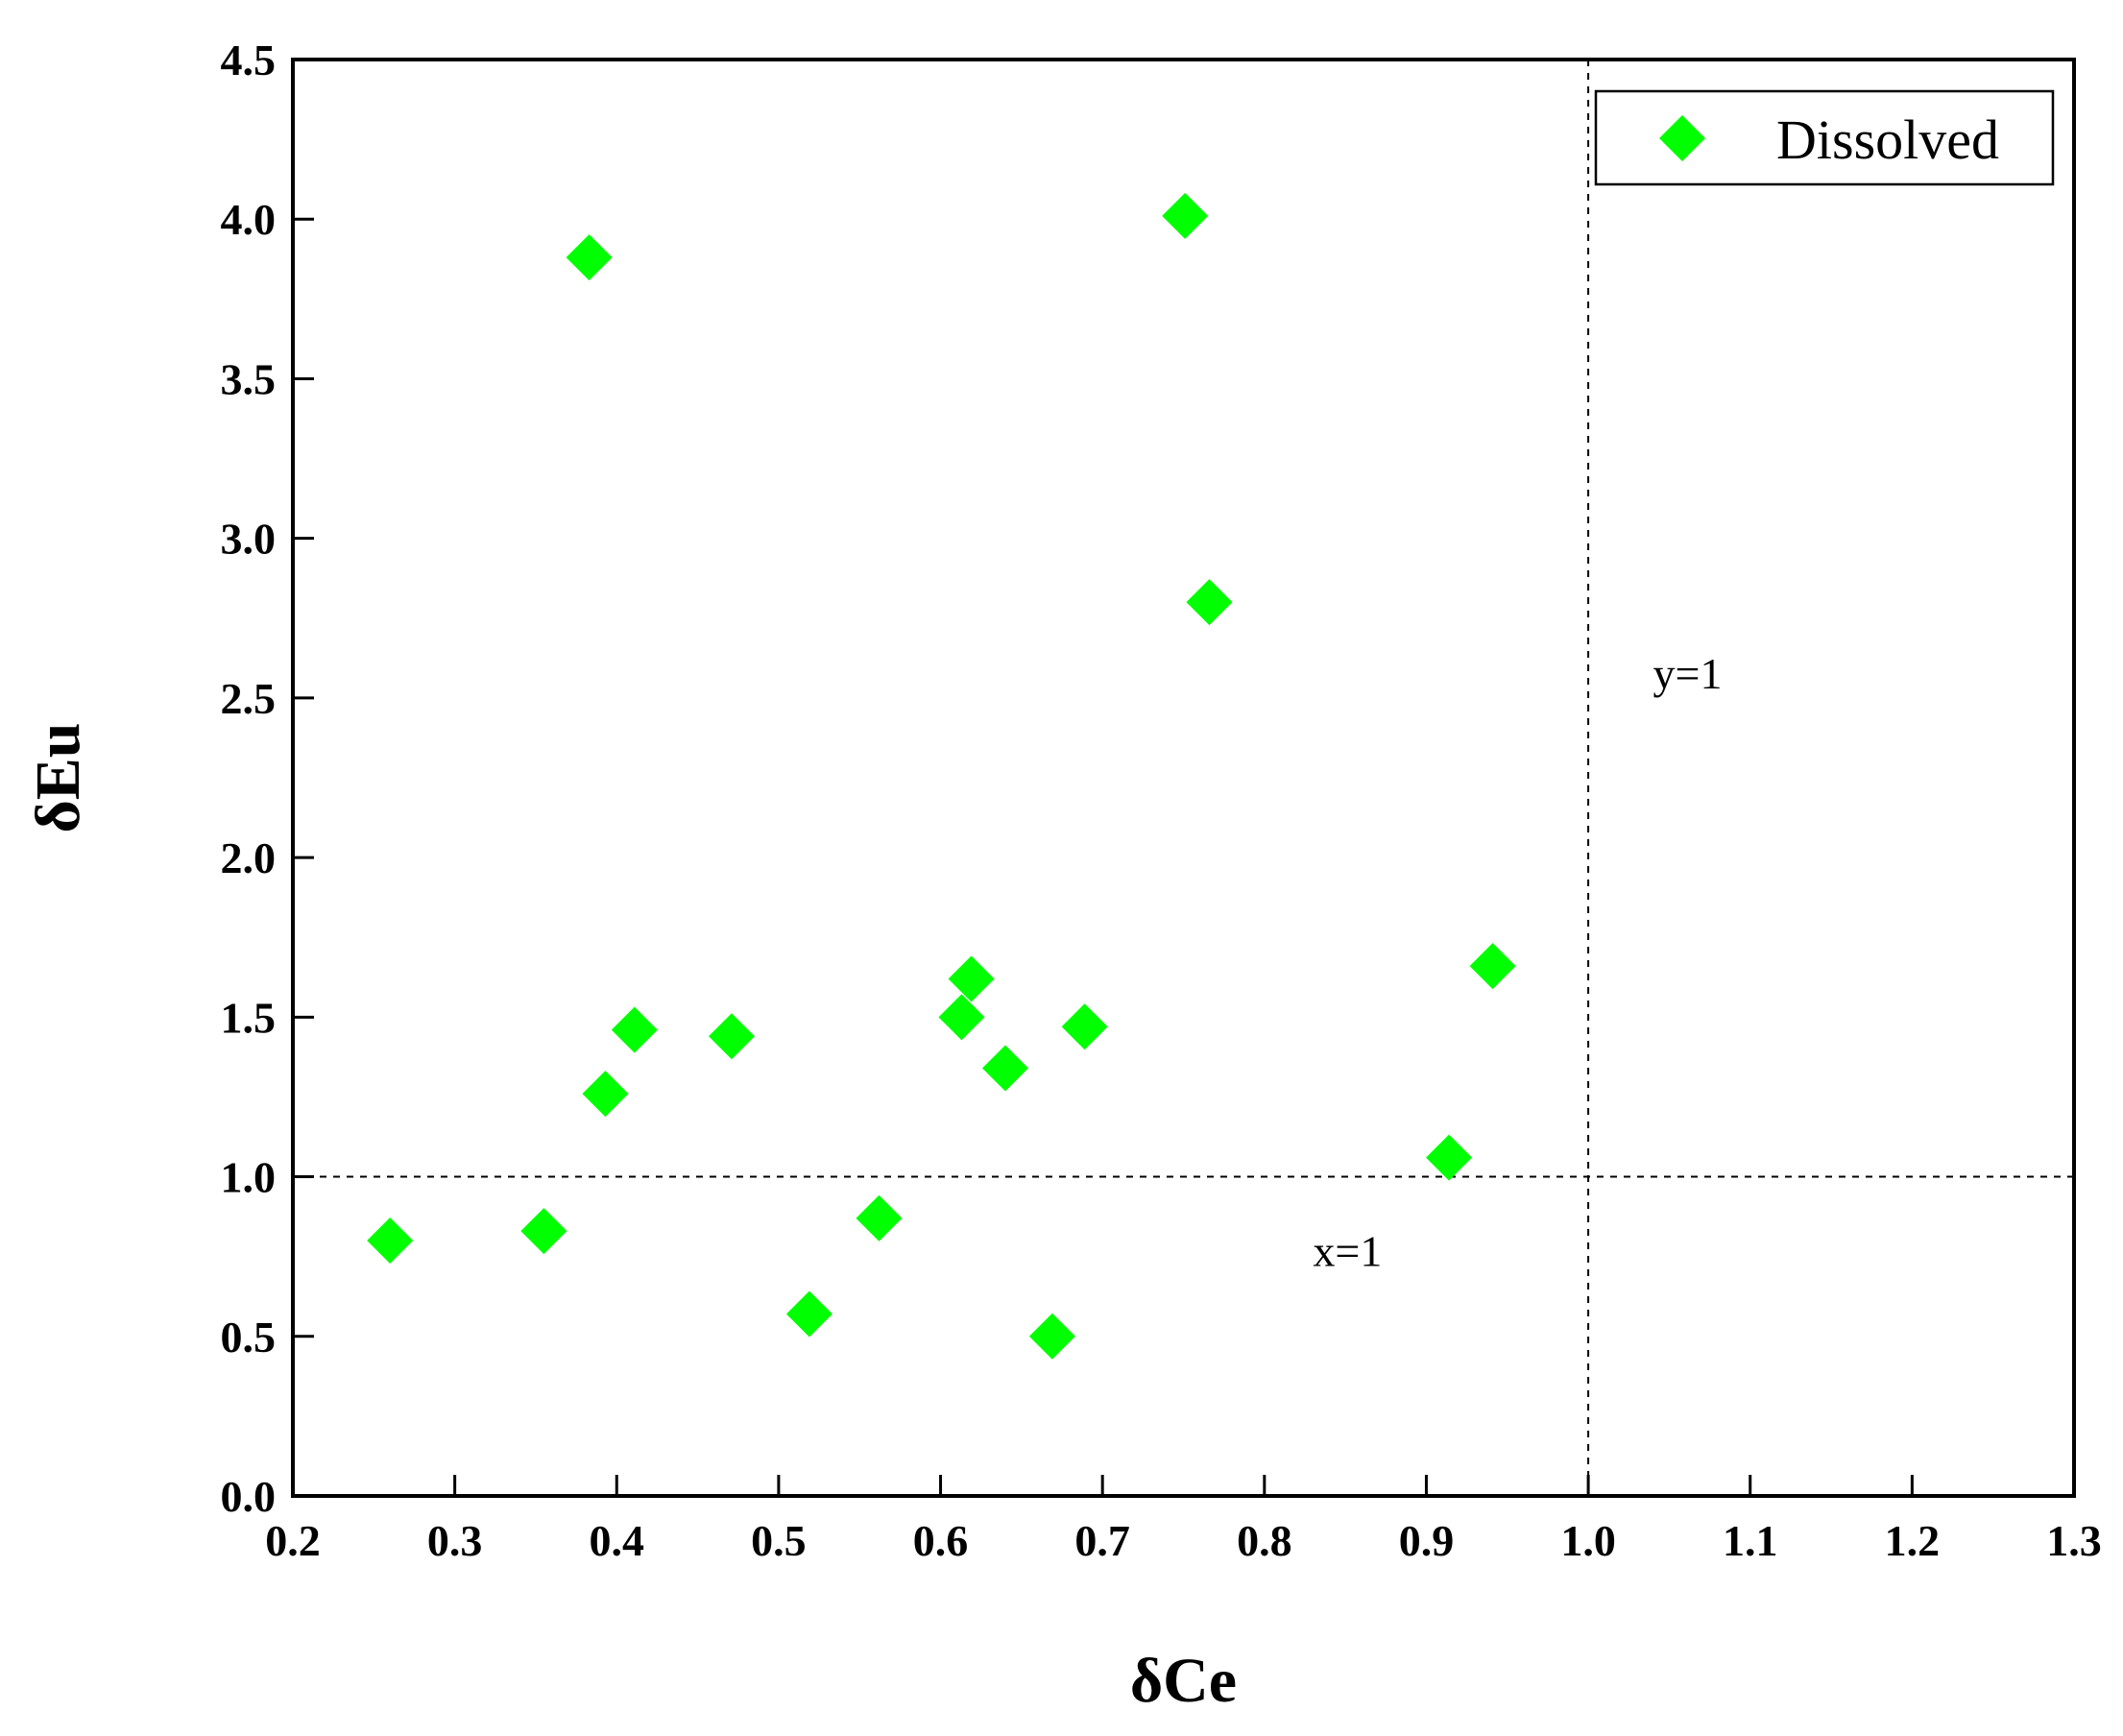  I want to click on x-tick-label: 0.4, so click(617, 1540).